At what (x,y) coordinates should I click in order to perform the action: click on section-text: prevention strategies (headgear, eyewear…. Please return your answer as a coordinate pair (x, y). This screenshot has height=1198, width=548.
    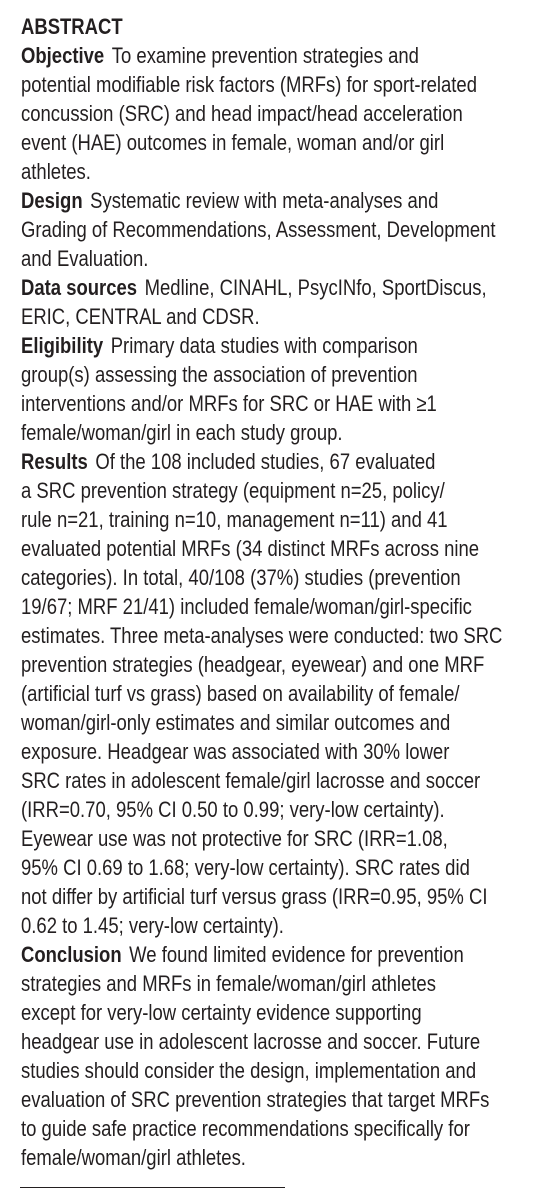
    Looking at the image, I should click on (253, 664).